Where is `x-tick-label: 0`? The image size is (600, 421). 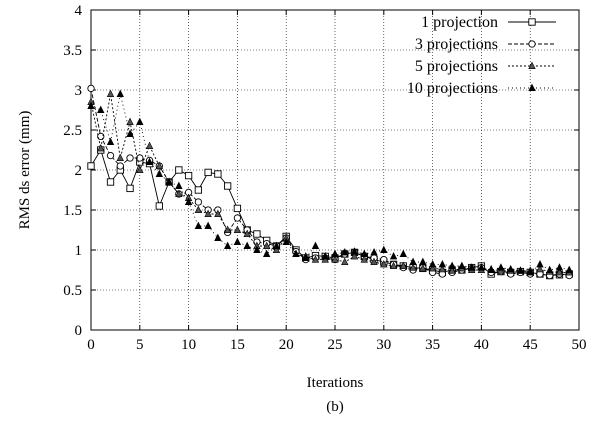 x-tick-label: 0 is located at coordinates (91, 345).